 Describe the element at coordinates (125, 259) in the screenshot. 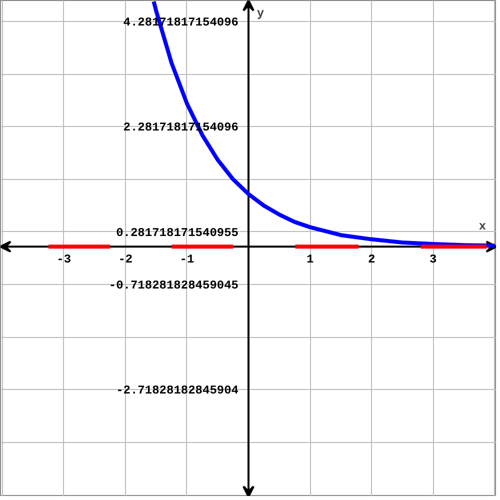

I see `x-tick-label: -2` at that location.